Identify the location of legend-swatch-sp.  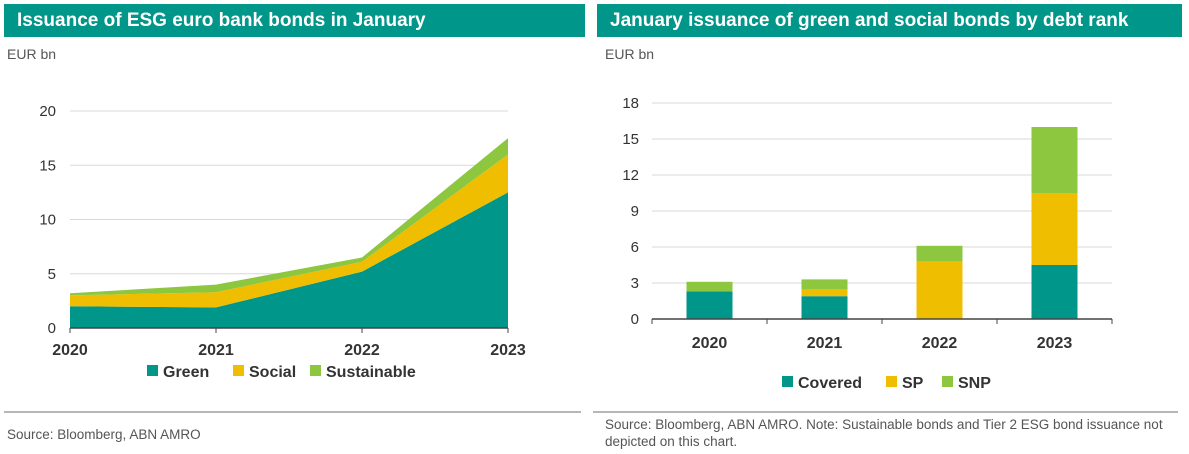
(891, 381).